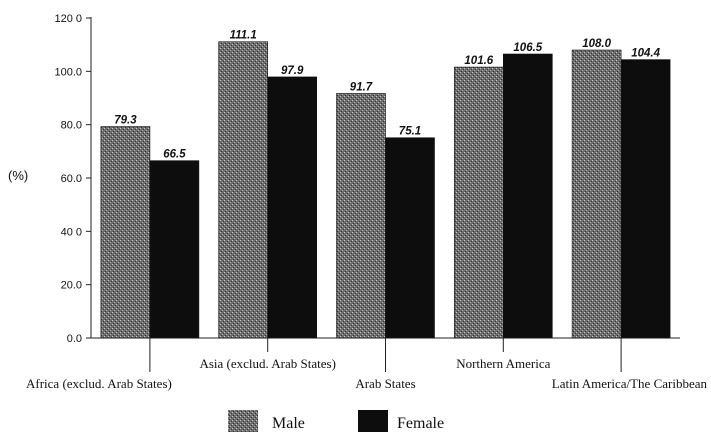  What do you see at coordinates (410, 132) in the screenshot?
I see `value-label-female-2: 75.1` at bounding box center [410, 132].